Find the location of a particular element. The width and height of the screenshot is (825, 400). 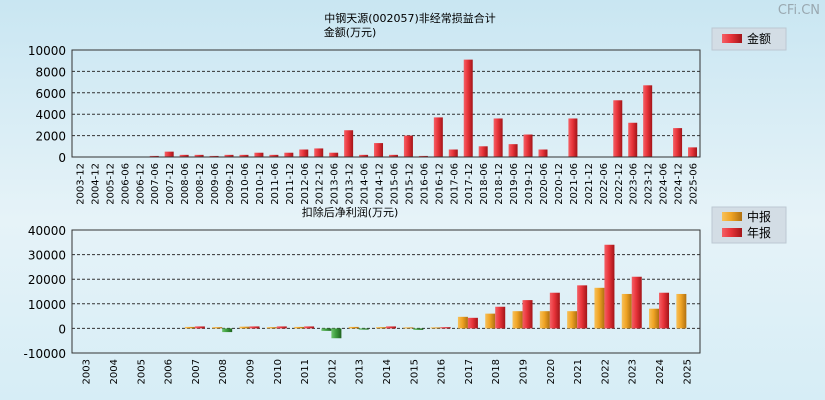

x-tick-label: 2020-06 is located at coordinates (544, 184).